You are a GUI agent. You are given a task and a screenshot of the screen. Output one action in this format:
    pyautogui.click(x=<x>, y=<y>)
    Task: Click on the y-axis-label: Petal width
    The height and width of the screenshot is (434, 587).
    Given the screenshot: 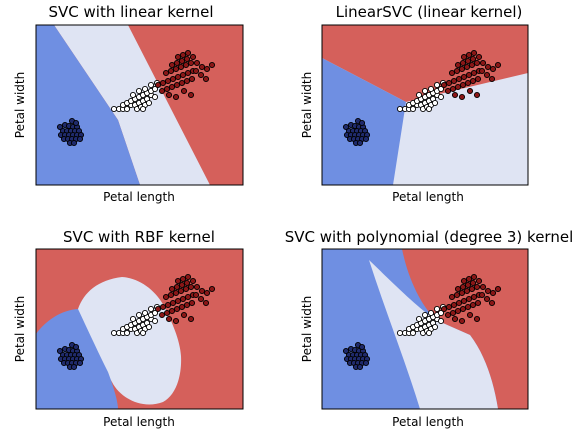 What is the action you would take?
    pyautogui.click(x=20, y=105)
    